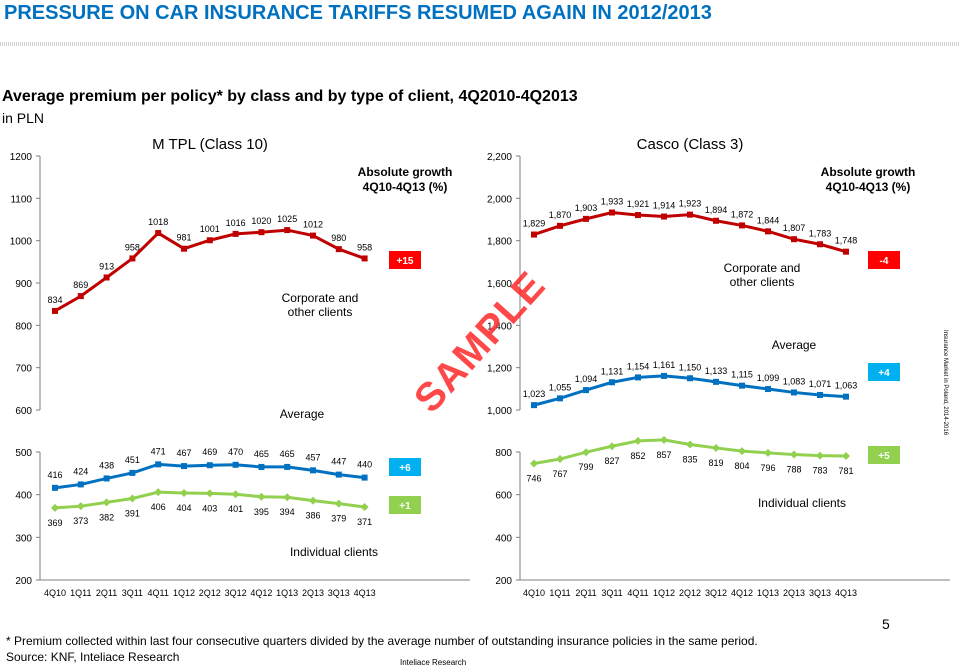 Image resolution: width=960 pixels, height=668 pixels. I want to click on corporate-series-label: Corporate and, so click(762, 268).